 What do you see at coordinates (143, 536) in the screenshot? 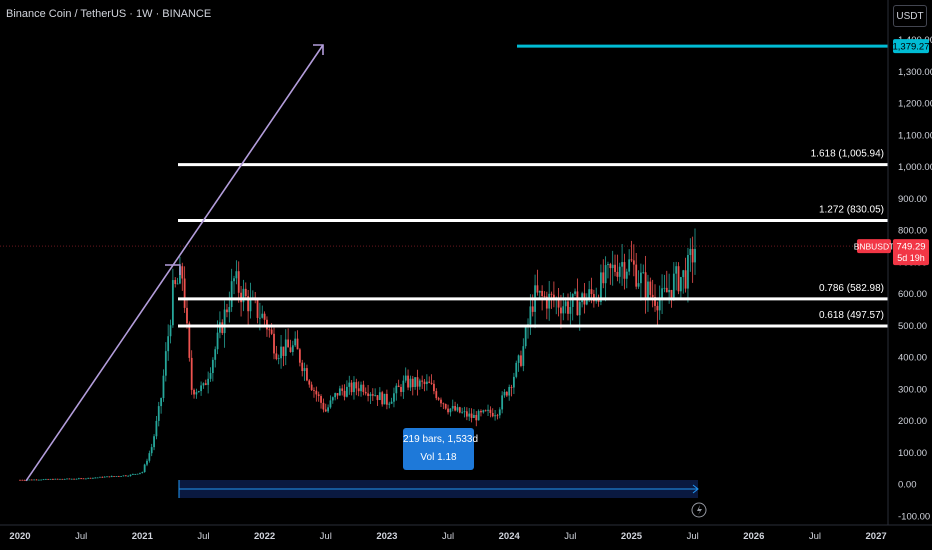
I see `time-tick-label: 2021` at bounding box center [143, 536].